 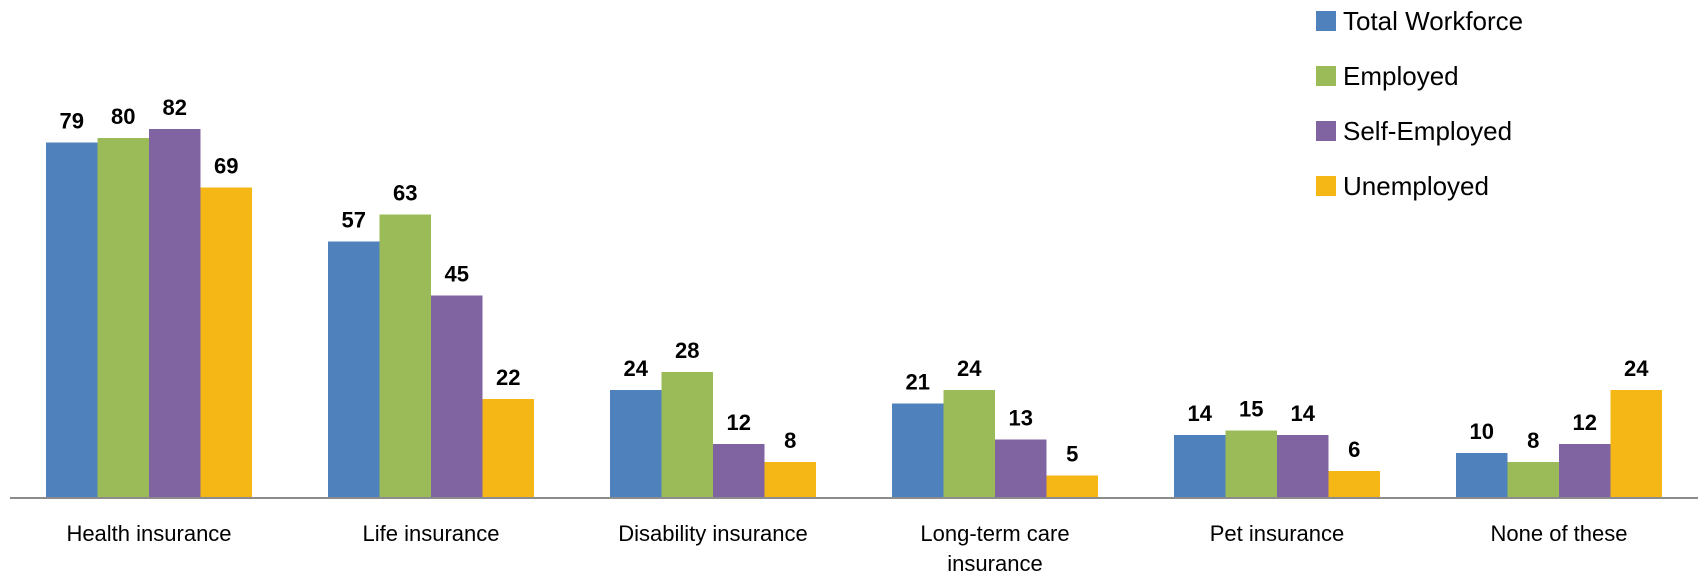 What do you see at coordinates (405, 193) in the screenshot?
I see `data-label-1-1: 63` at bounding box center [405, 193].